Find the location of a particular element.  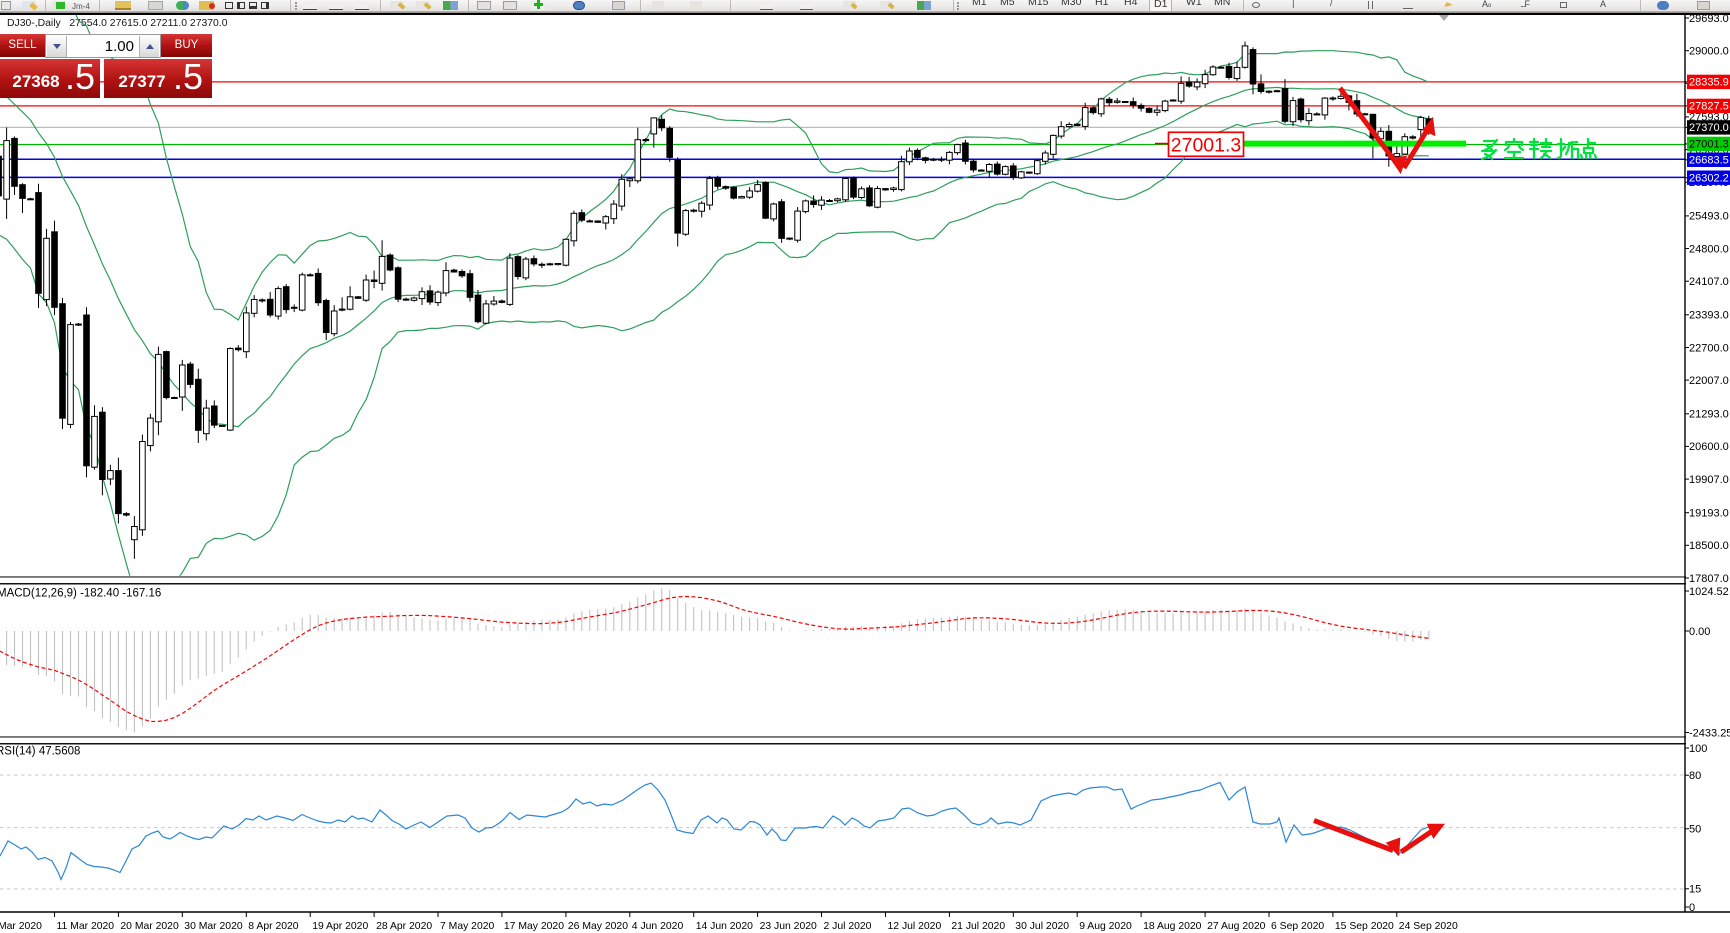

svg-text: 22007.0 is located at coordinates (1709, 381).